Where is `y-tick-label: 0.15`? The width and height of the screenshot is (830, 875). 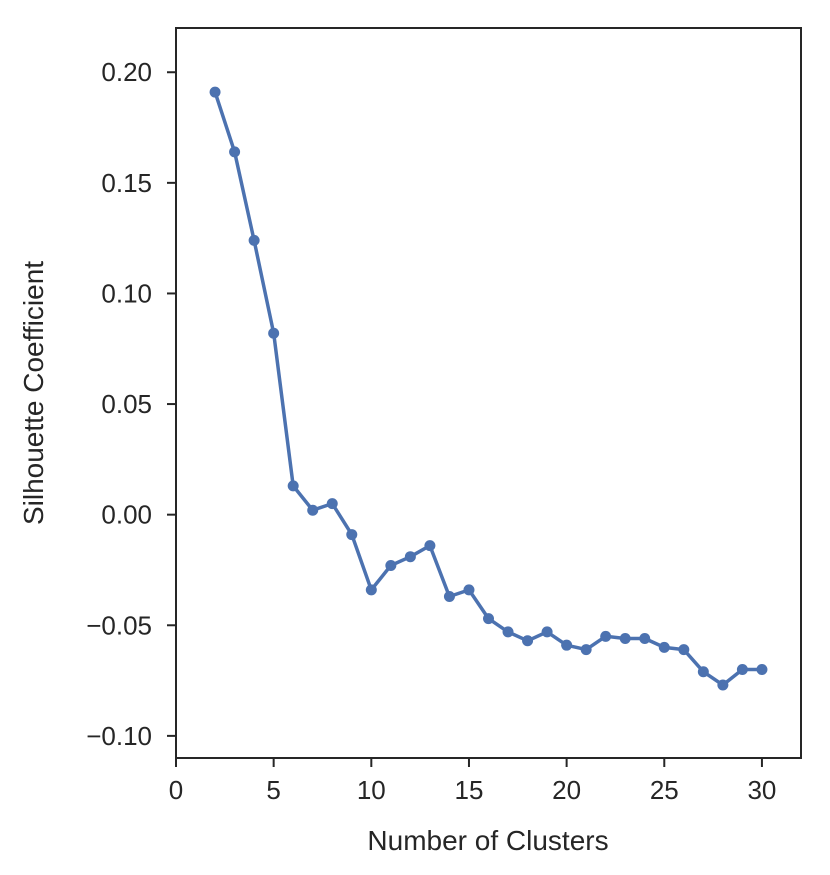
y-tick-label: 0.15 is located at coordinates (126, 183).